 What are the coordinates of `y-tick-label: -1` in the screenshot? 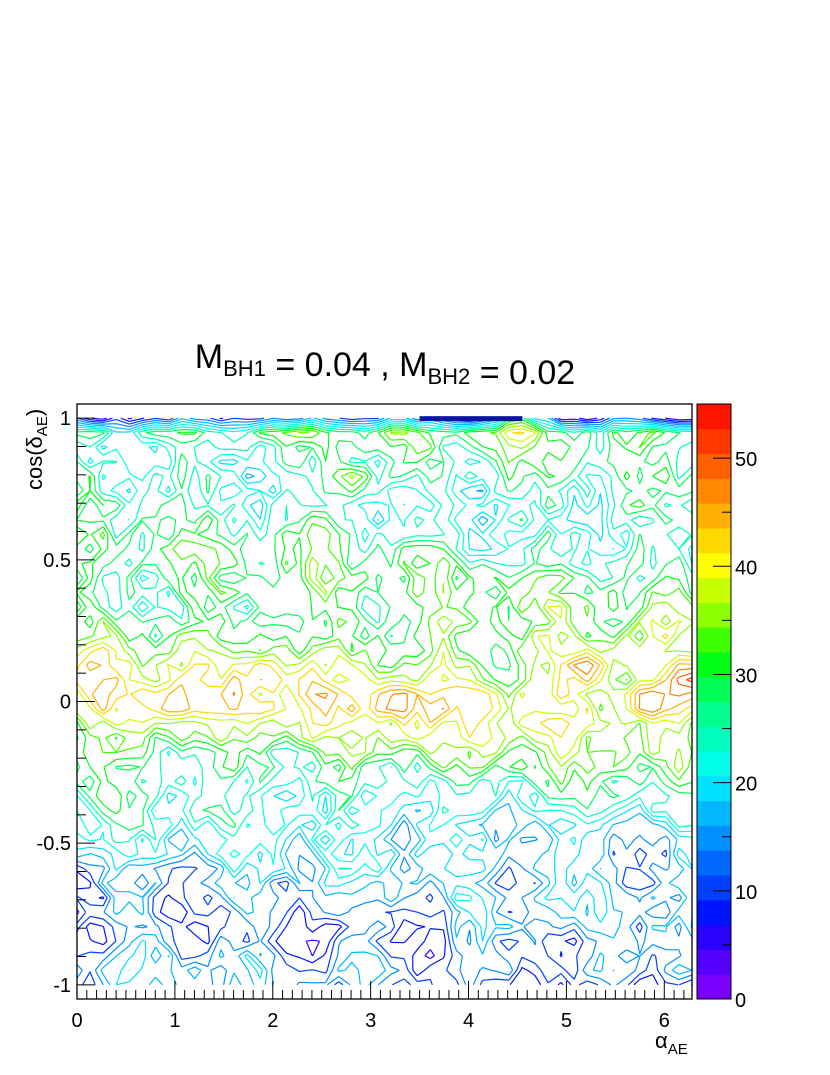 It's located at (62, 986).